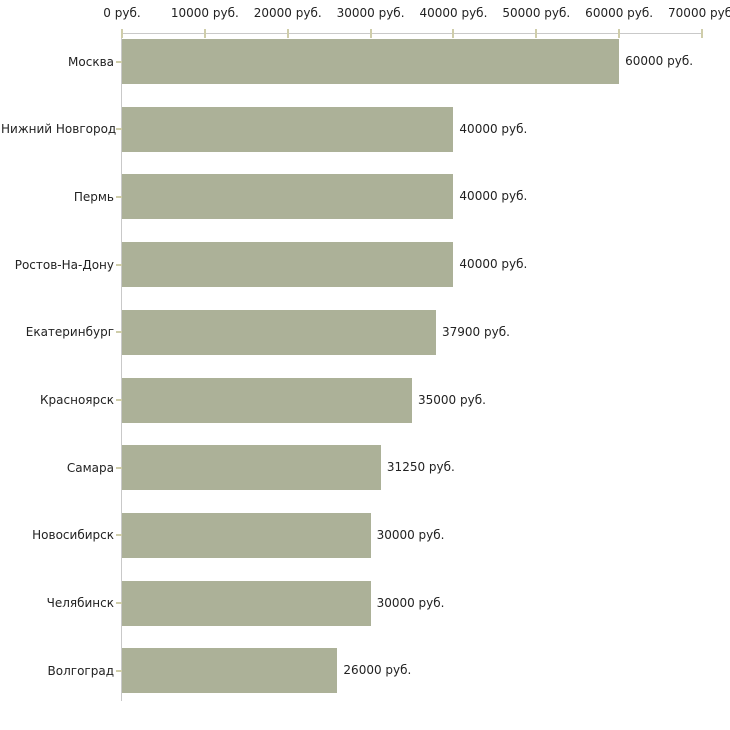  Describe the element at coordinates (453, 13) in the screenshot. I see `x-axis-tick-label: 40000 руб.` at that location.